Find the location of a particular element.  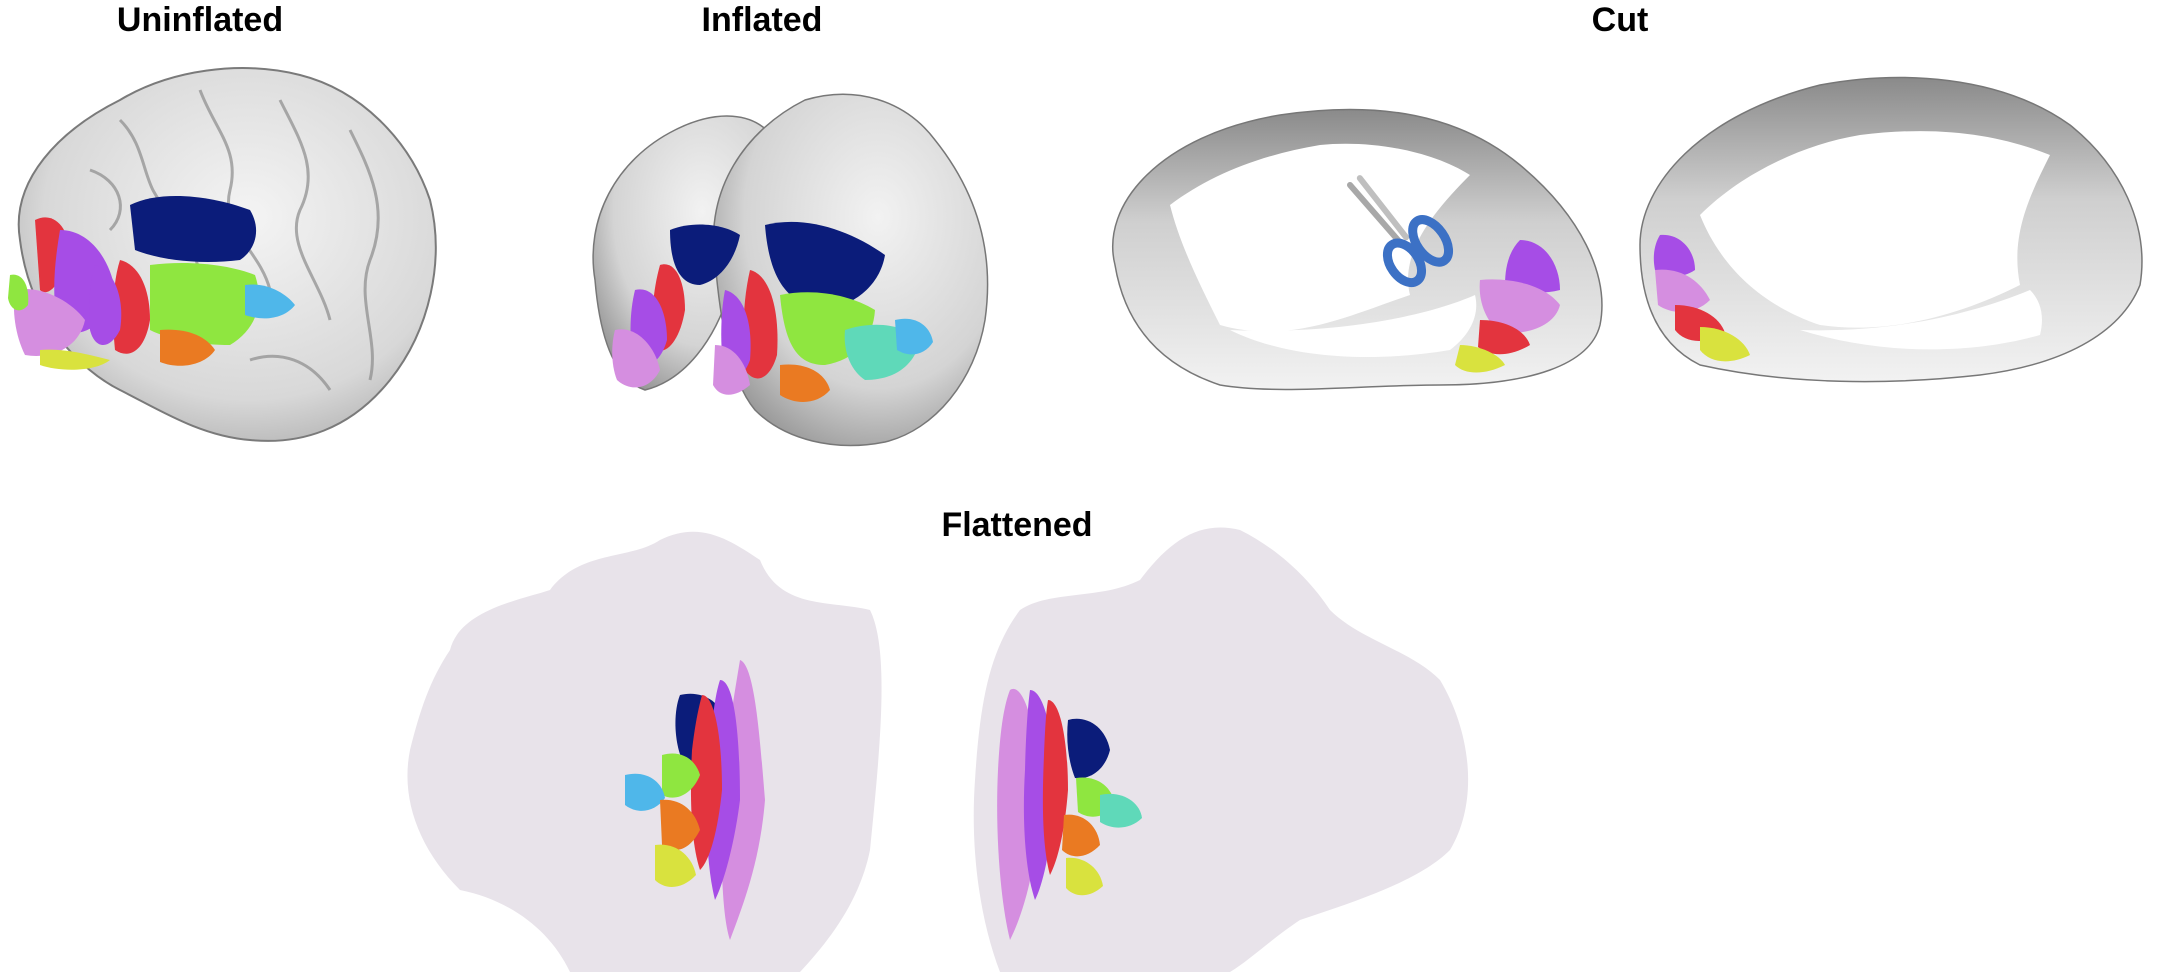

flatmap-right-hemisphere is located at coordinates (1221, 749).